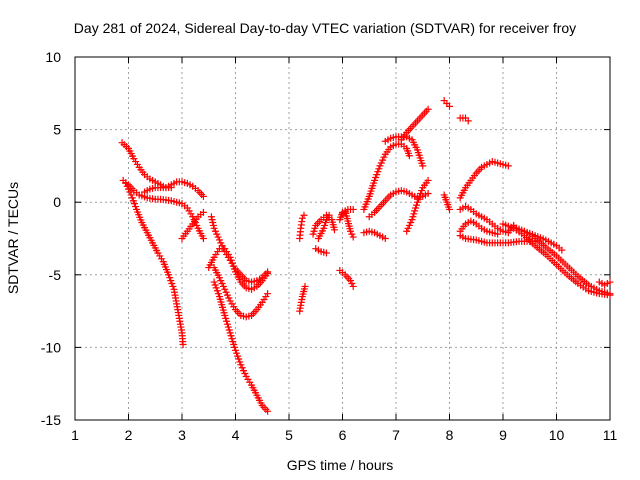  I want to click on x-tick-label: 11, so click(610, 435).